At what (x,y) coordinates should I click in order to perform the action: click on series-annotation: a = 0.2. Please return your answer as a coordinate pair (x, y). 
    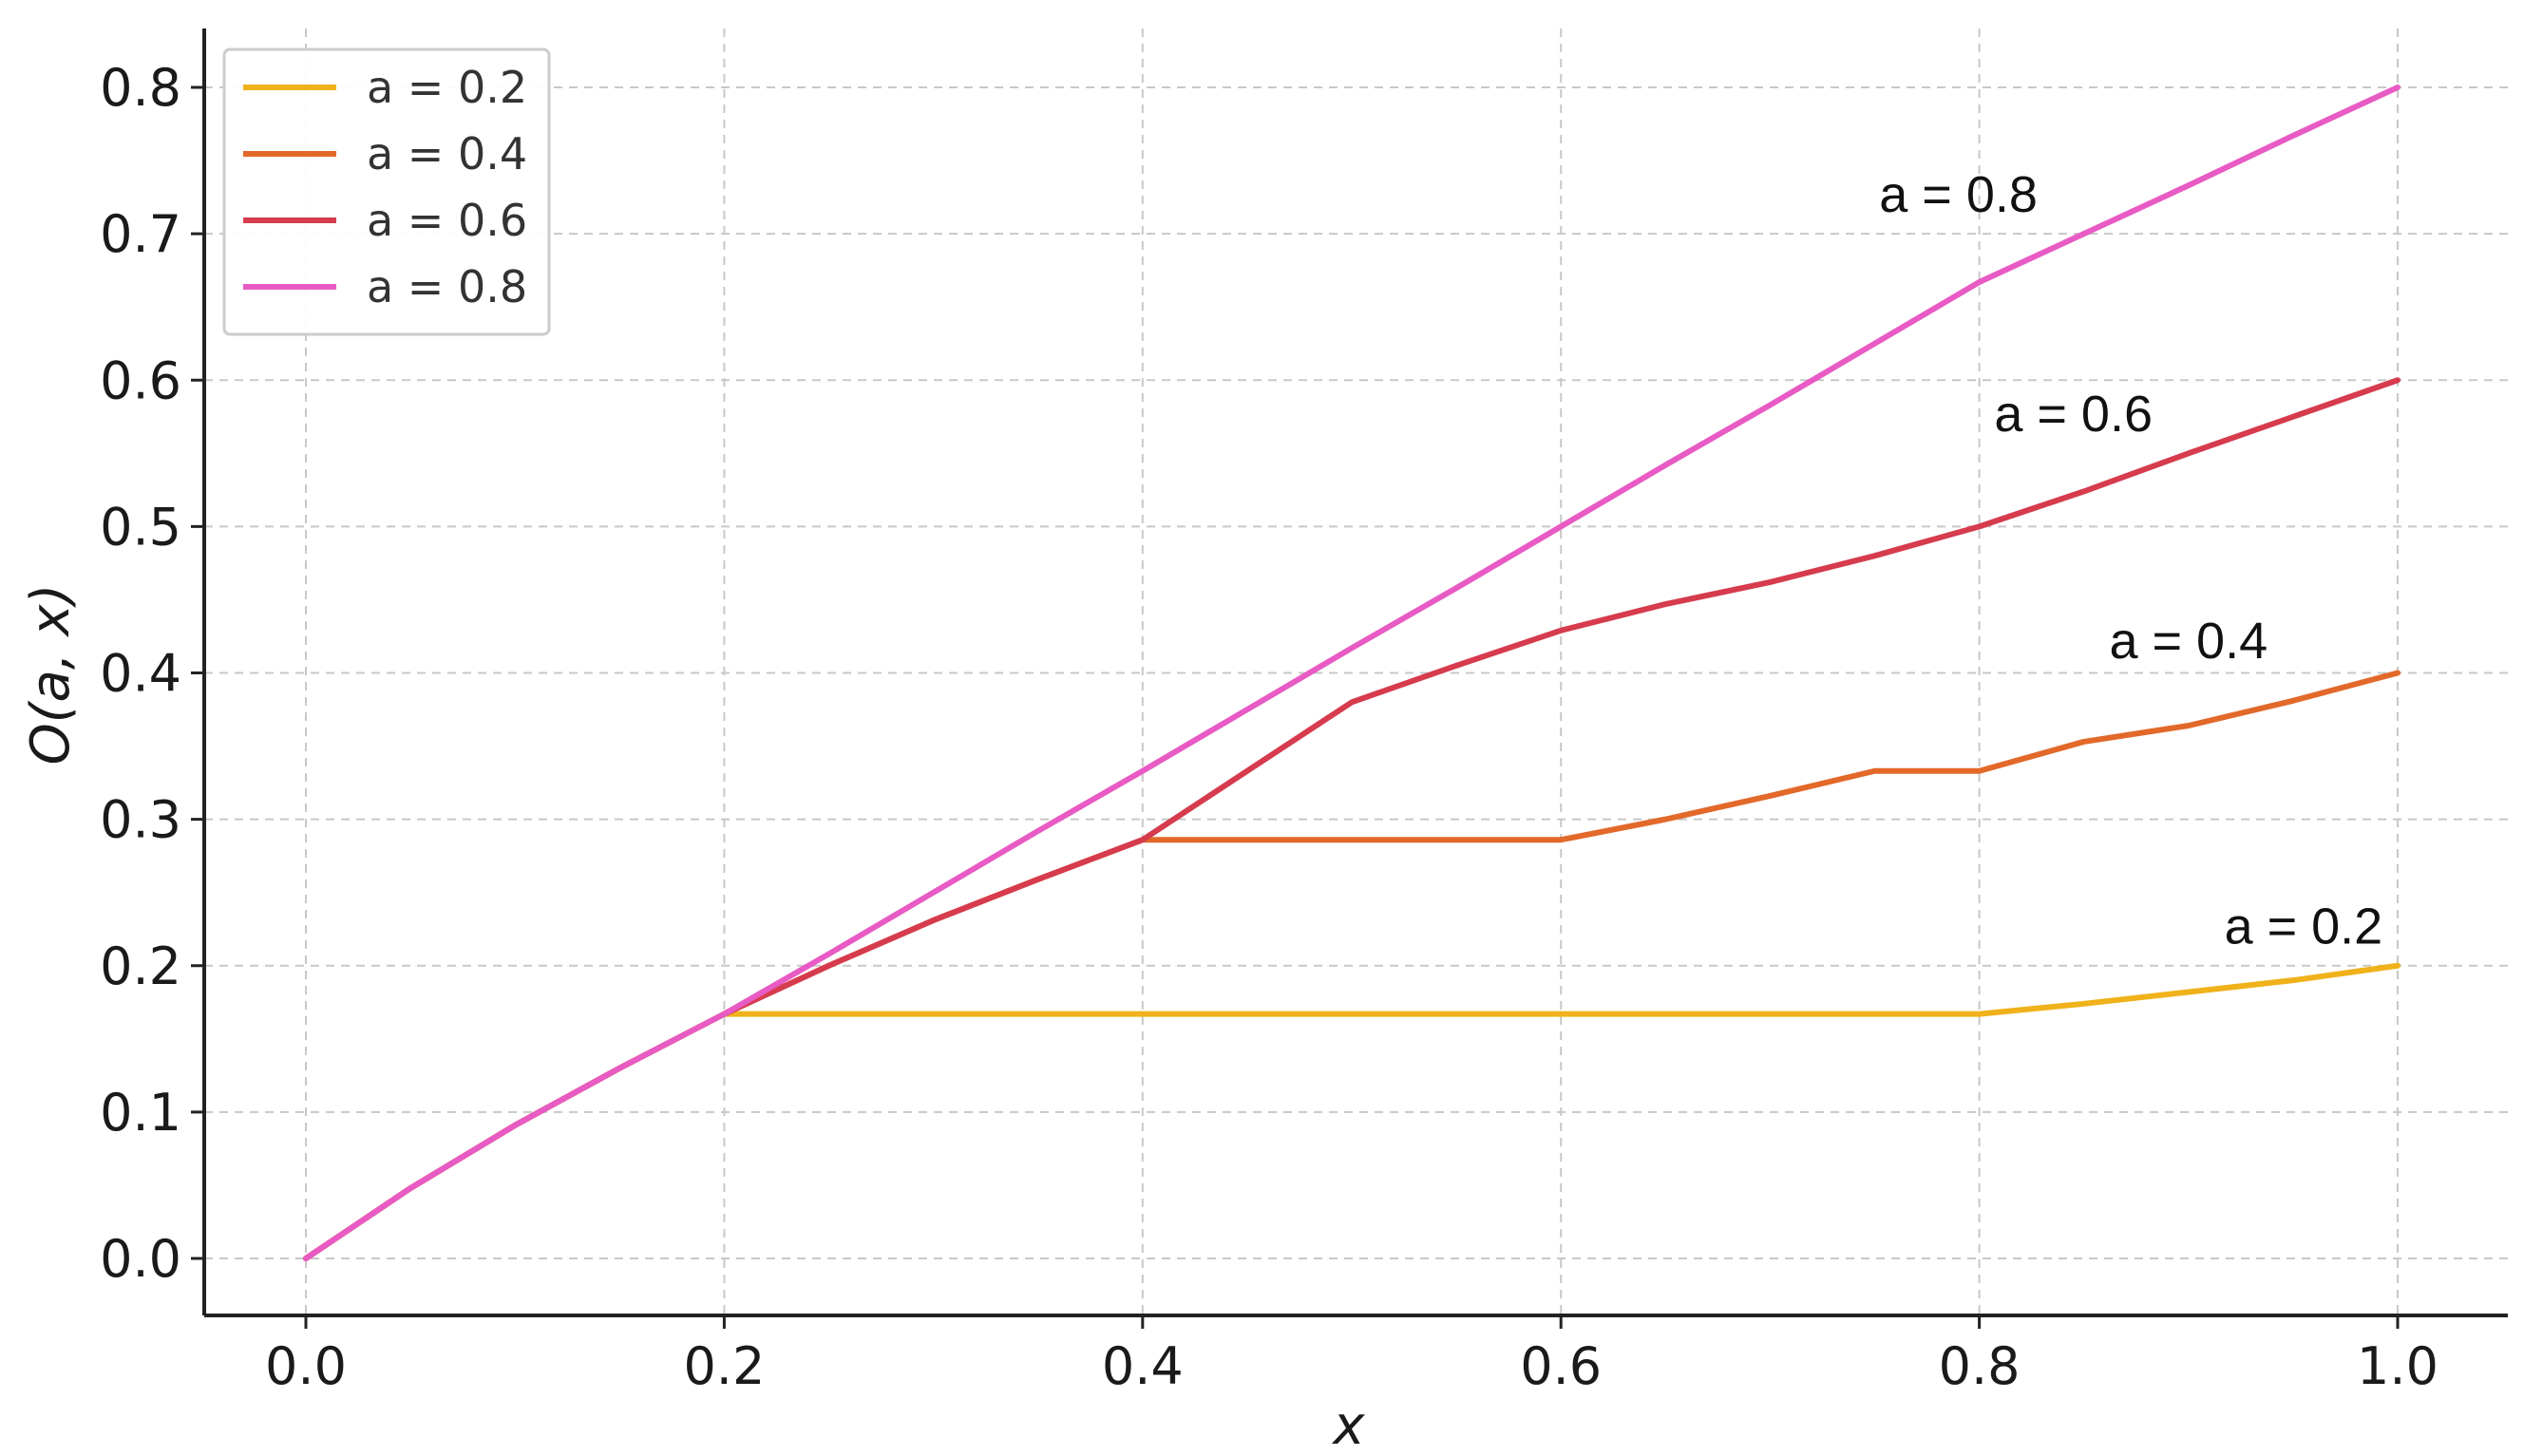
    Looking at the image, I should click on (2304, 926).